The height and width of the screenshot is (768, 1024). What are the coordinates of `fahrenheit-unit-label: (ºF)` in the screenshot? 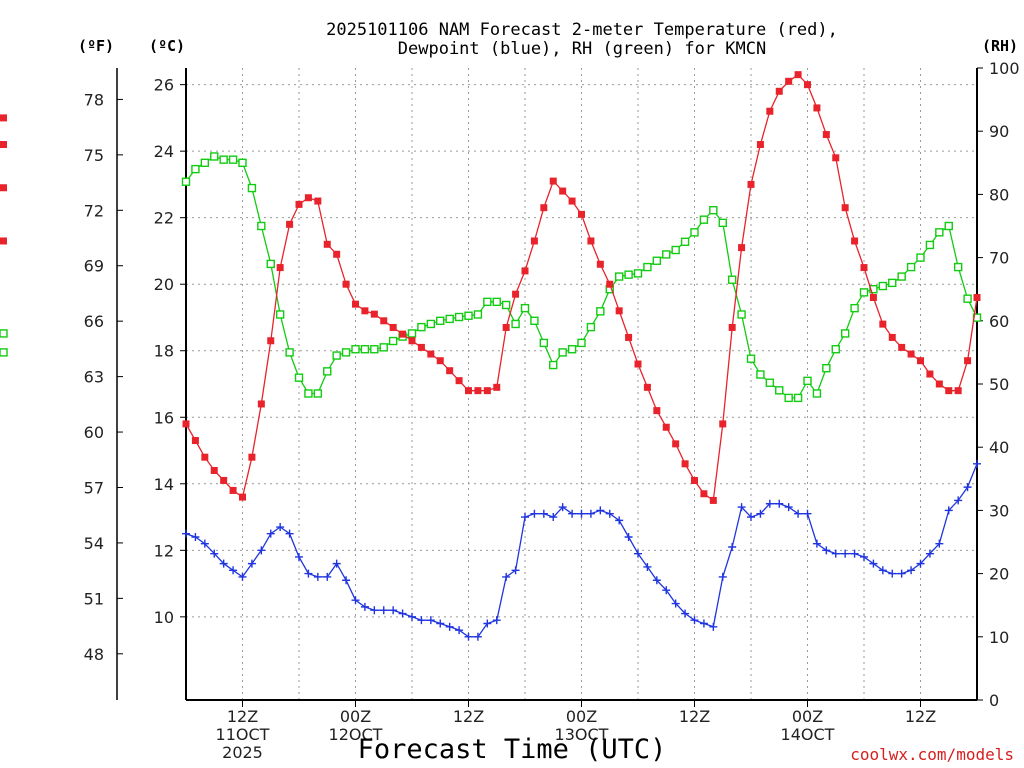 It's located at (96, 46).